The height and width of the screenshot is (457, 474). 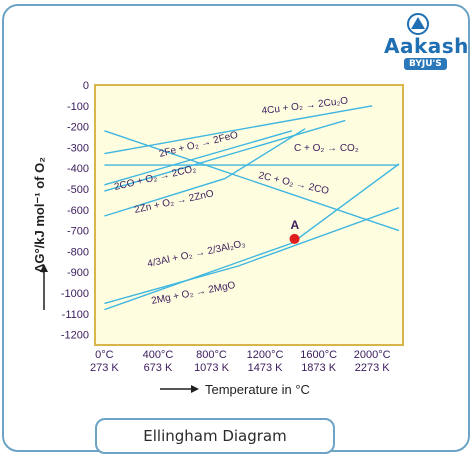 I want to click on point-a-marker, so click(x=294, y=238).